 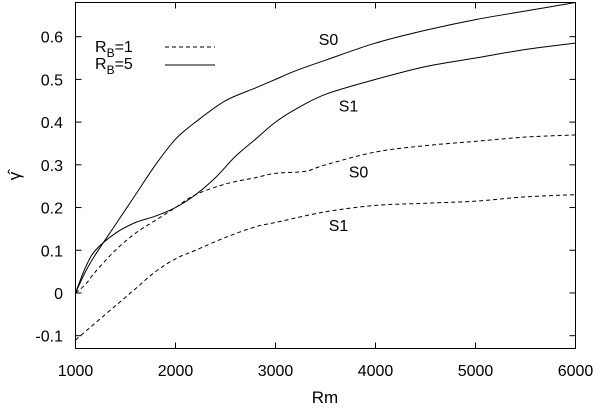 What do you see at coordinates (339, 226) in the screenshot?
I see `curve-annotation-4: S1` at bounding box center [339, 226].